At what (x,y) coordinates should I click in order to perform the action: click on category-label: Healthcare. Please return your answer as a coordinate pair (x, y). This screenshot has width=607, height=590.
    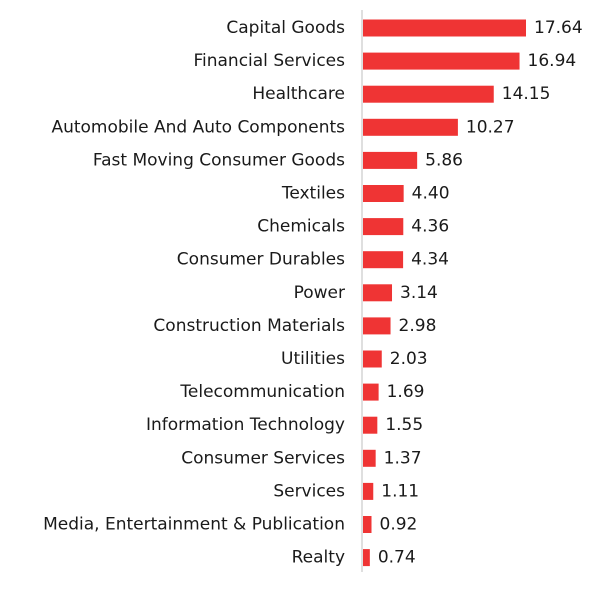
    Looking at the image, I should click on (298, 94).